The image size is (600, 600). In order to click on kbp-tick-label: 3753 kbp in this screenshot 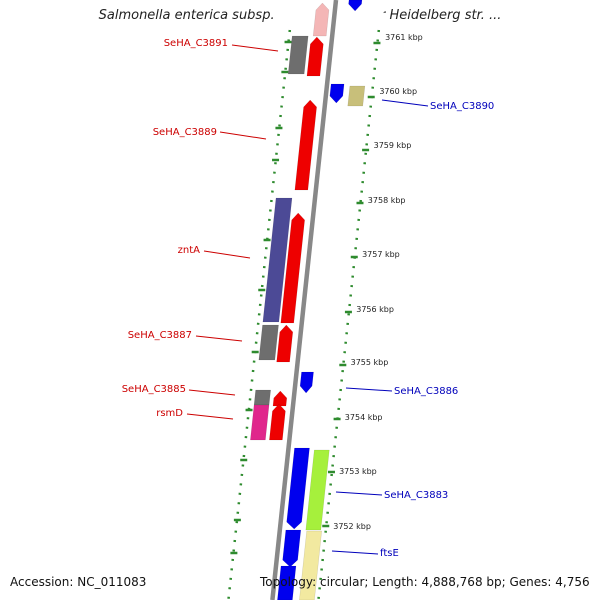, I will do `click(358, 471)`.